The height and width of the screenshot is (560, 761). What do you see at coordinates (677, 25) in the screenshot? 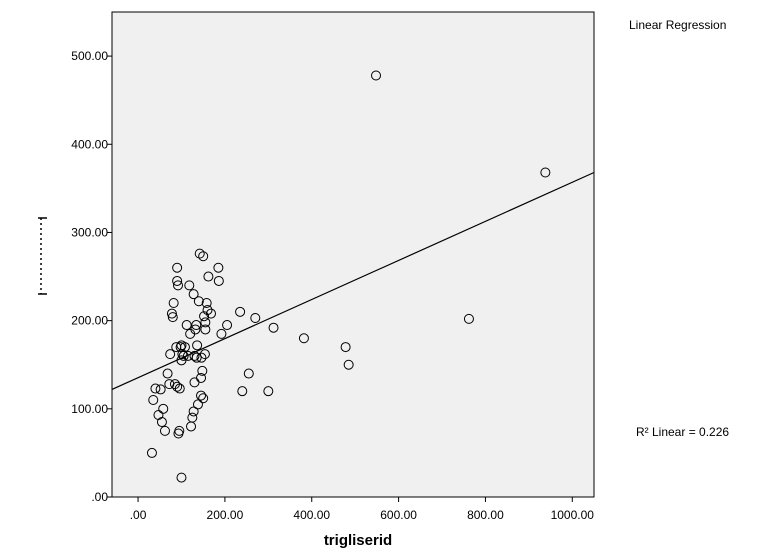
I see `legend-label: Linear Regression` at bounding box center [677, 25].